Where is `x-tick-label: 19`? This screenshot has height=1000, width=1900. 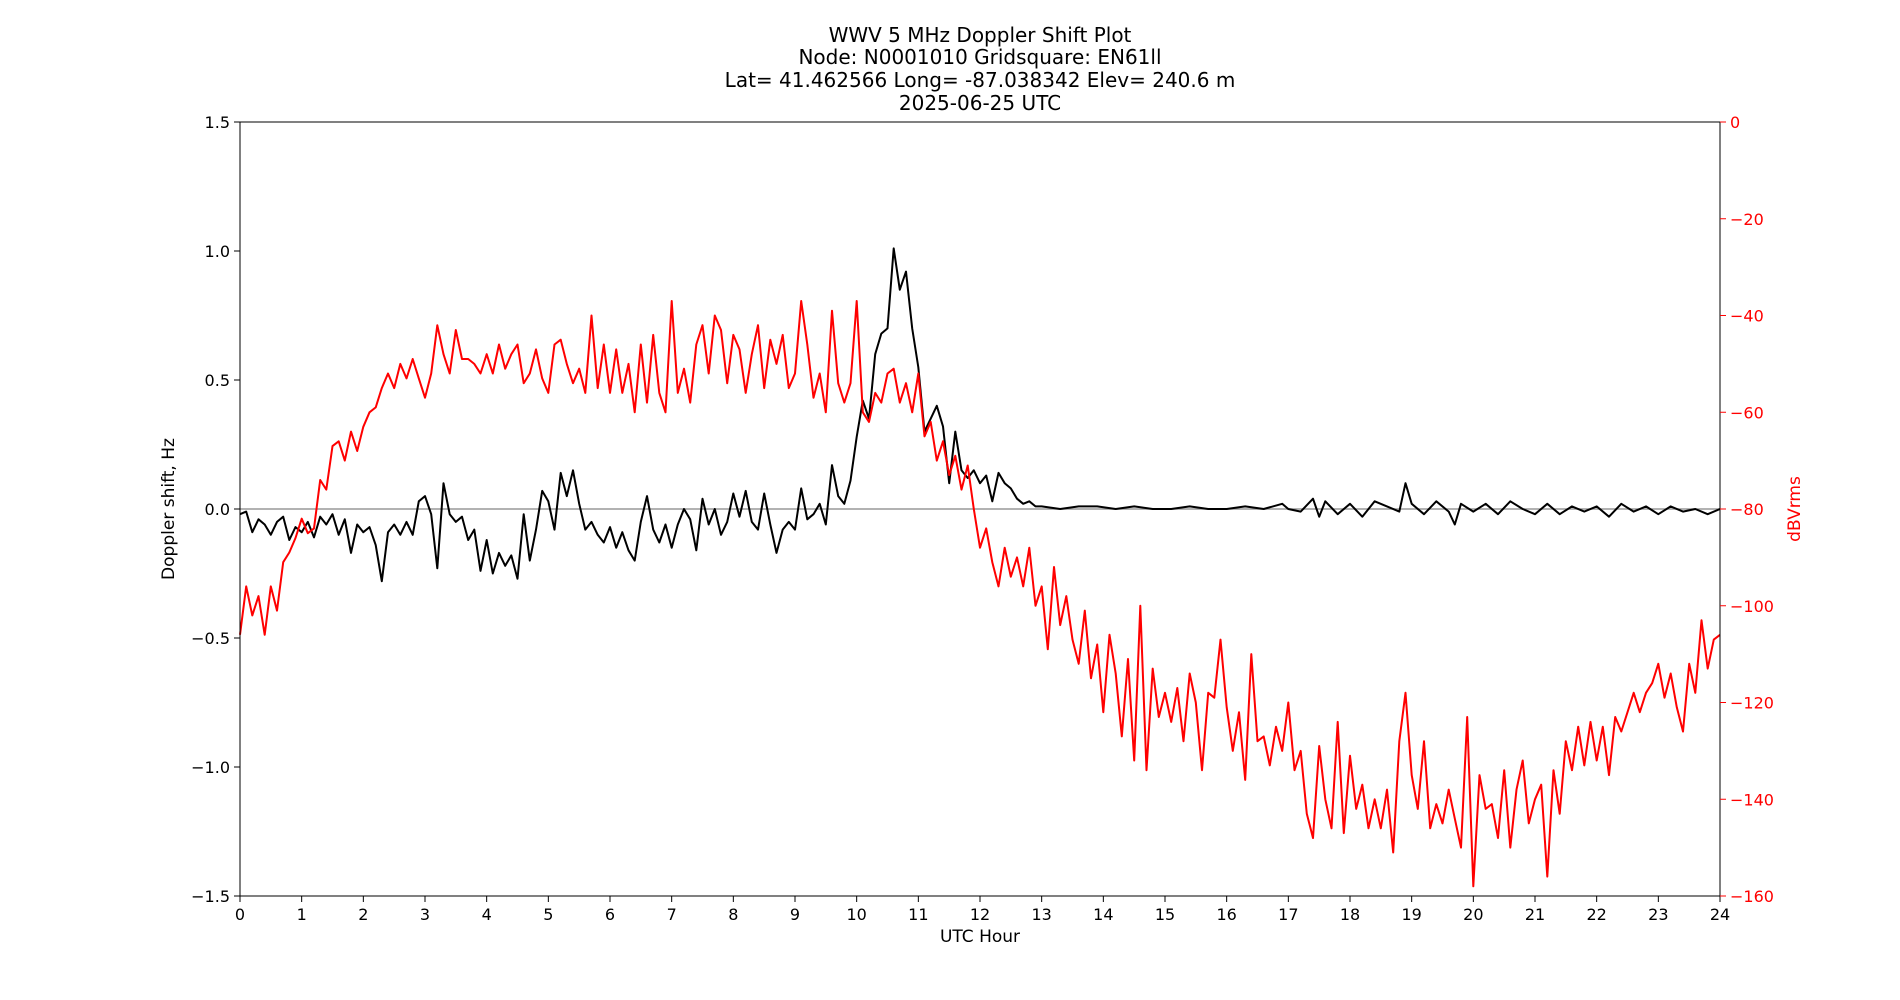
x-tick-label: 19 is located at coordinates (1411, 914).